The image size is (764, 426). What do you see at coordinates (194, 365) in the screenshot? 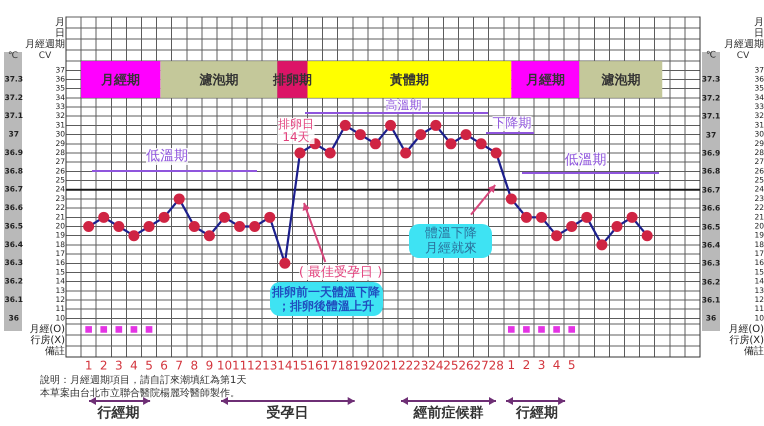
I see `x-tick-label: 8` at bounding box center [194, 365].